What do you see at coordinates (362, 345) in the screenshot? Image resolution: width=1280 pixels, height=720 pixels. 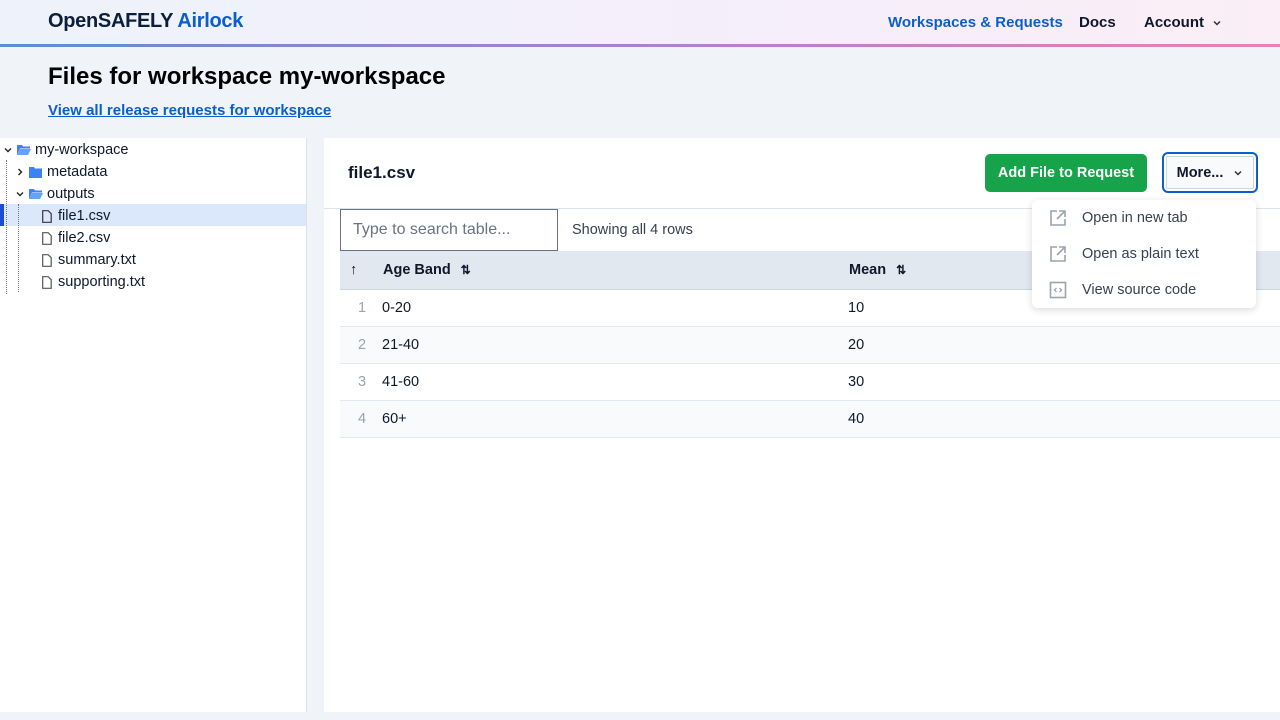 I see `row-number: 2` at bounding box center [362, 345].